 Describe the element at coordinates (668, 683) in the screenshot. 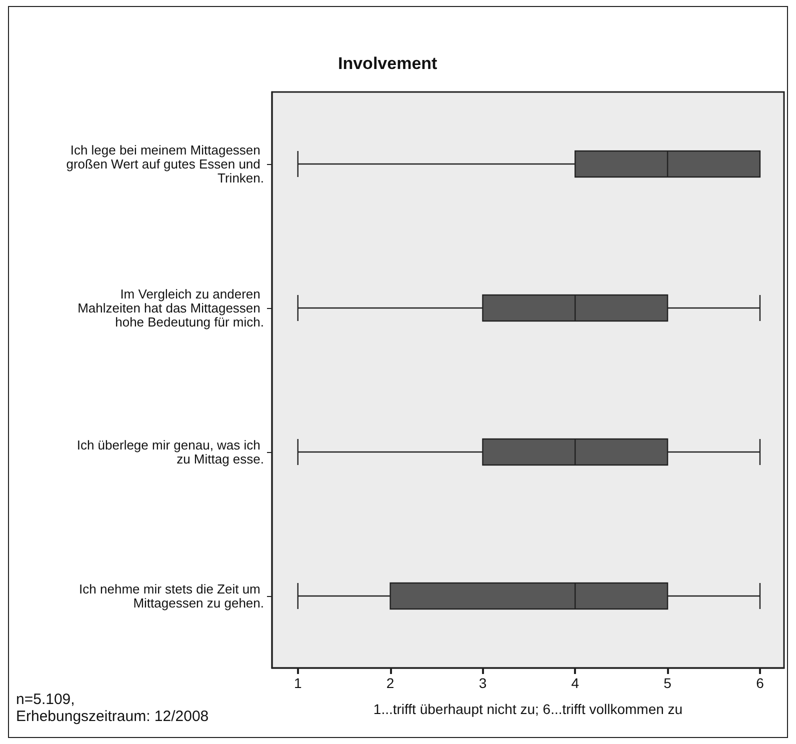

I see `x-tick-label: 5` at that location.